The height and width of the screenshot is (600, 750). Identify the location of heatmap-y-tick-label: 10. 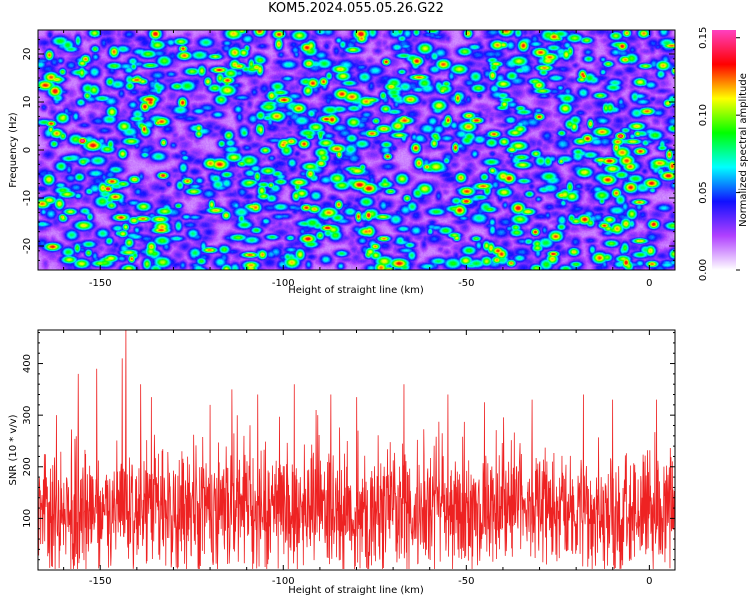
(27, 102).